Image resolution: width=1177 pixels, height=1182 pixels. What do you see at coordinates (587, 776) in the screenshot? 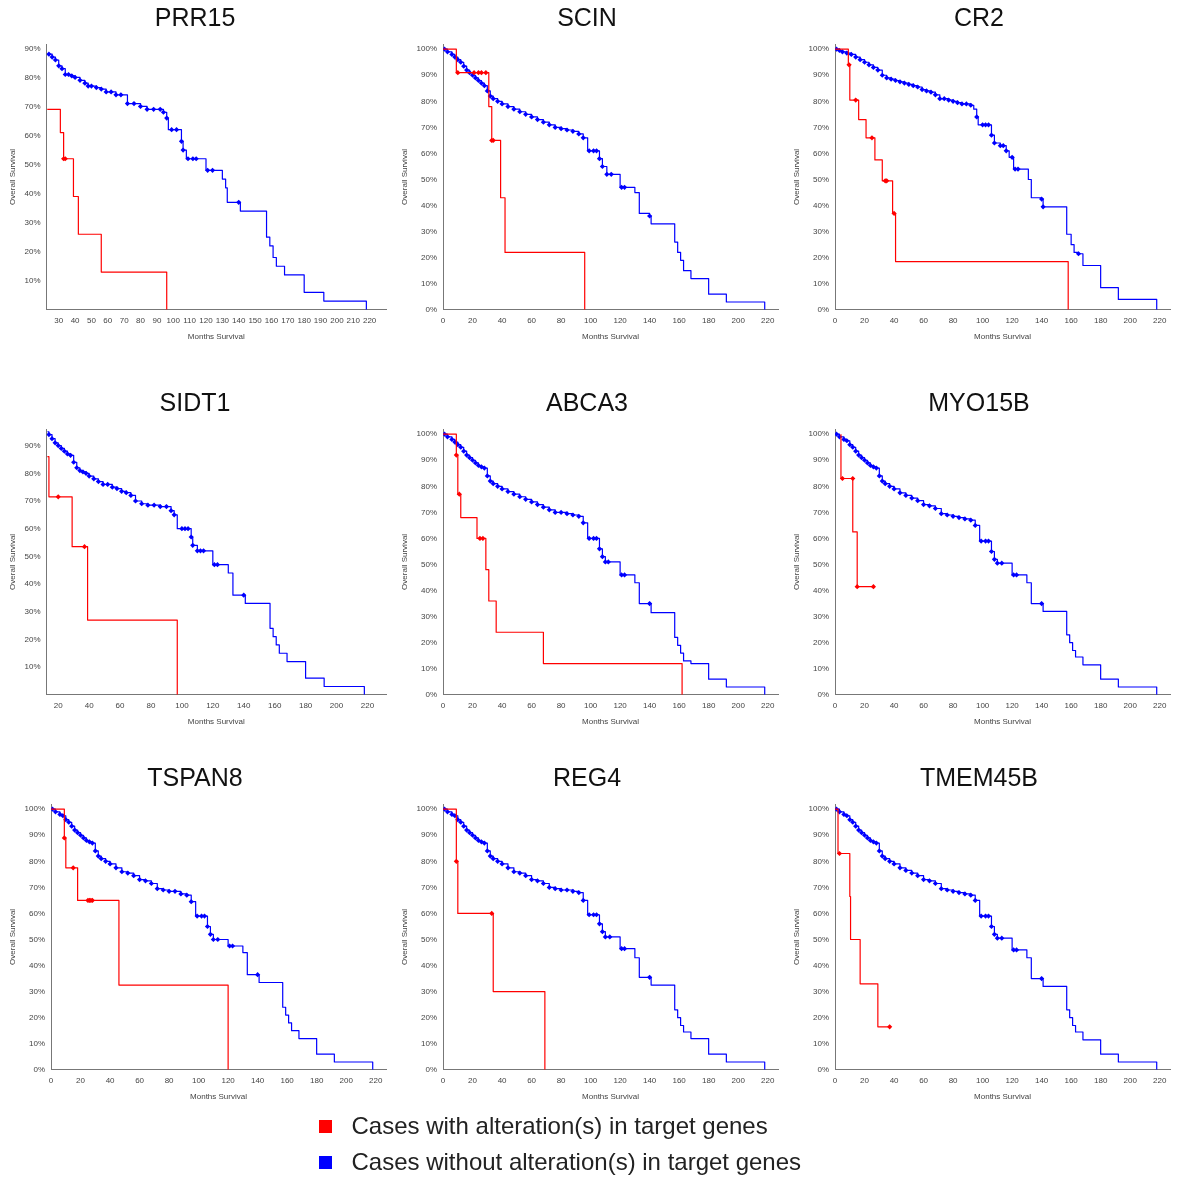
I see `chart-title: REG4` at bounding box center [587, 776].